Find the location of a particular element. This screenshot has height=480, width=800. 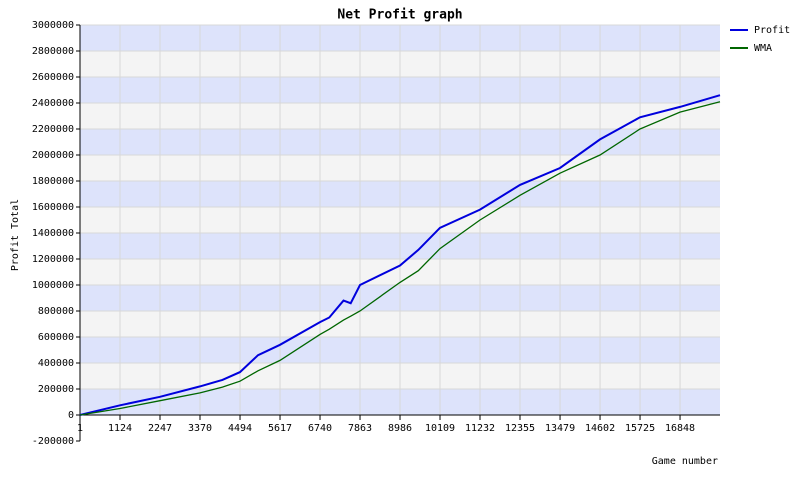

x-axis-label: Game number is located at coordinates (685, 461).